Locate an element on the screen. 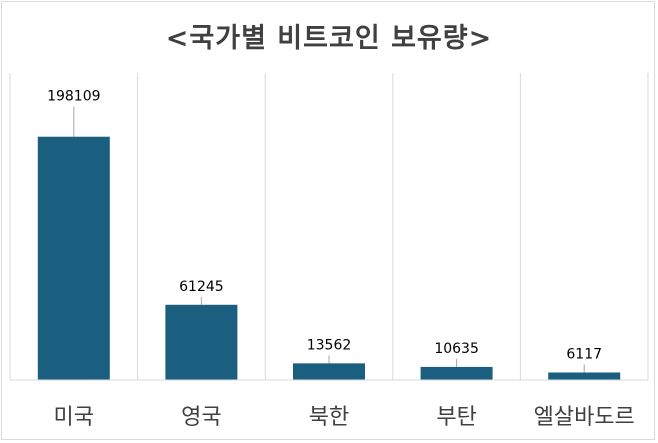 The width and height of the screenshot is (658, 443). x-tick-label: 미국 is located at coordinates (74, 417).